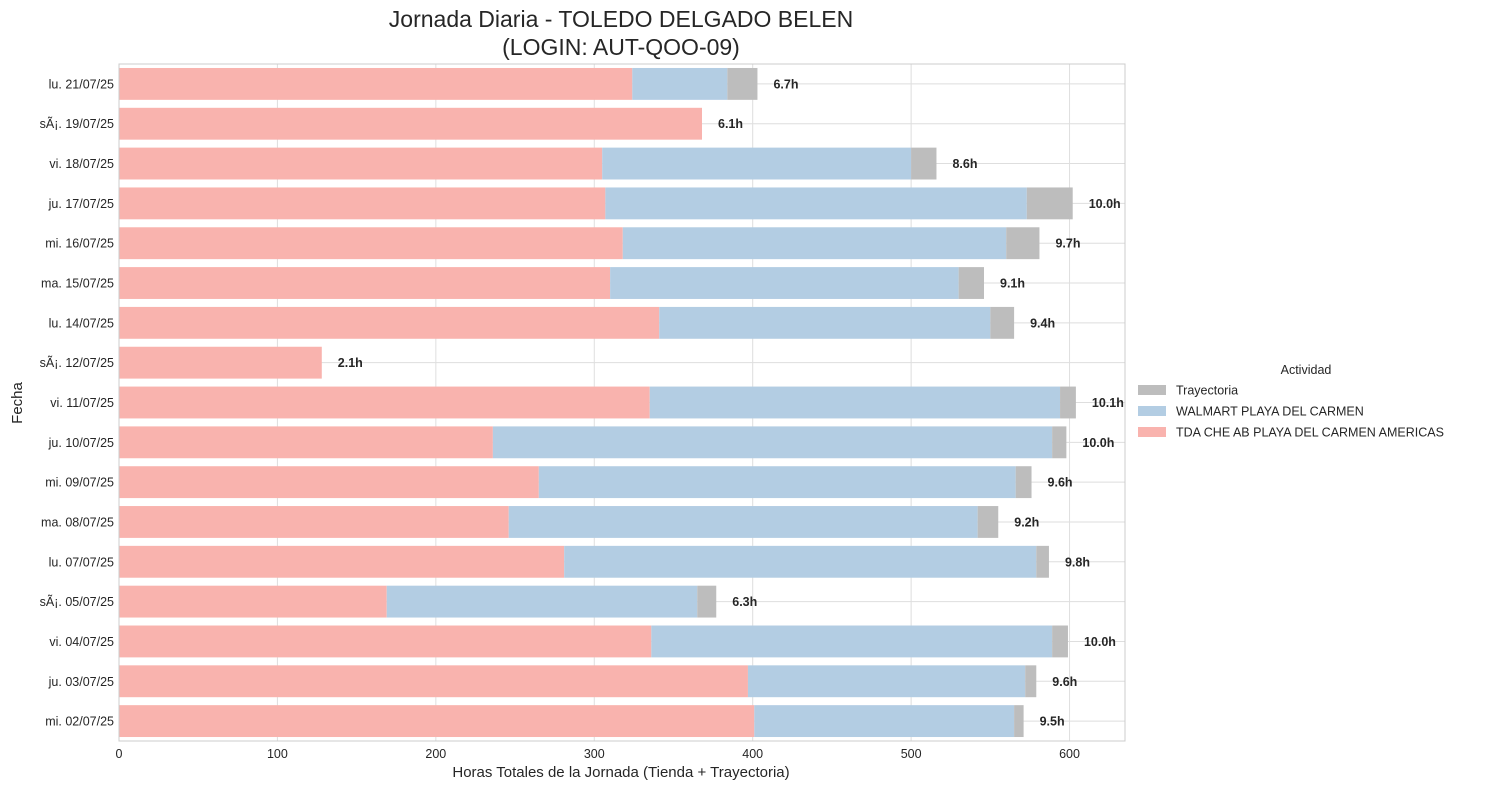 Image resolution: width=1490 pixels, height=795 pixels. What do you see at coordinates (744, 602) in the screenshot?
I see `bar-total-label: 6.3h` at bounding box center [744, 602].